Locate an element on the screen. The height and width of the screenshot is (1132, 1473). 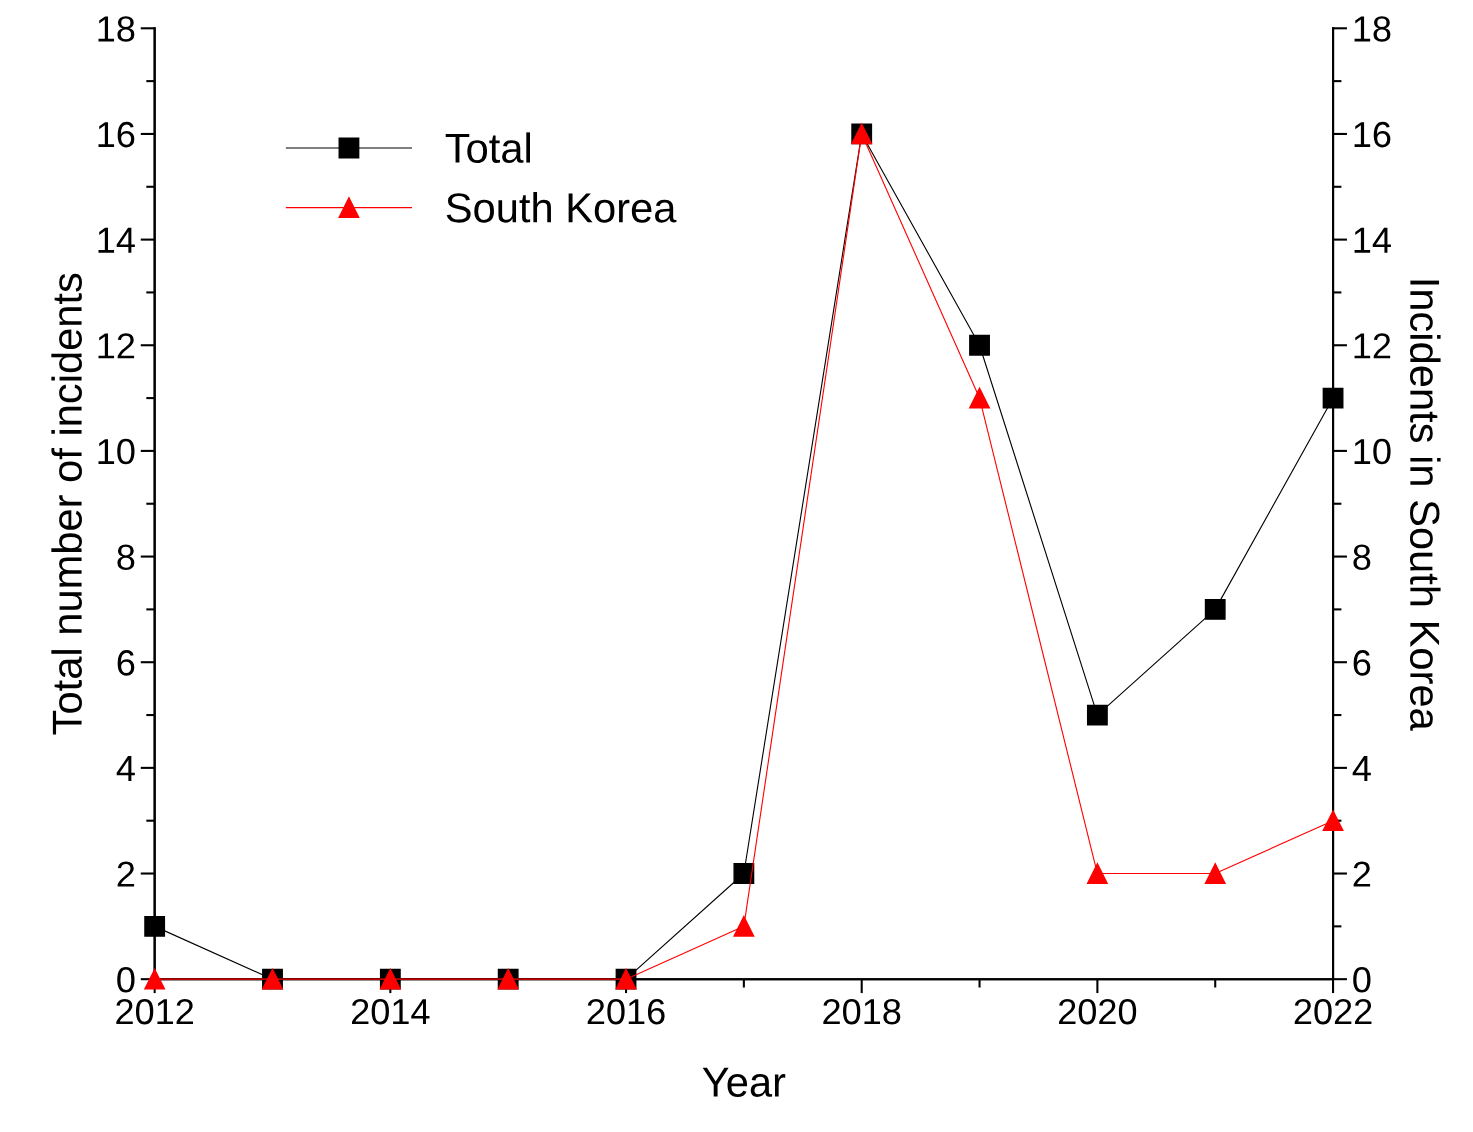
y-tick-label: 16 is located at coordinates (116, 134).